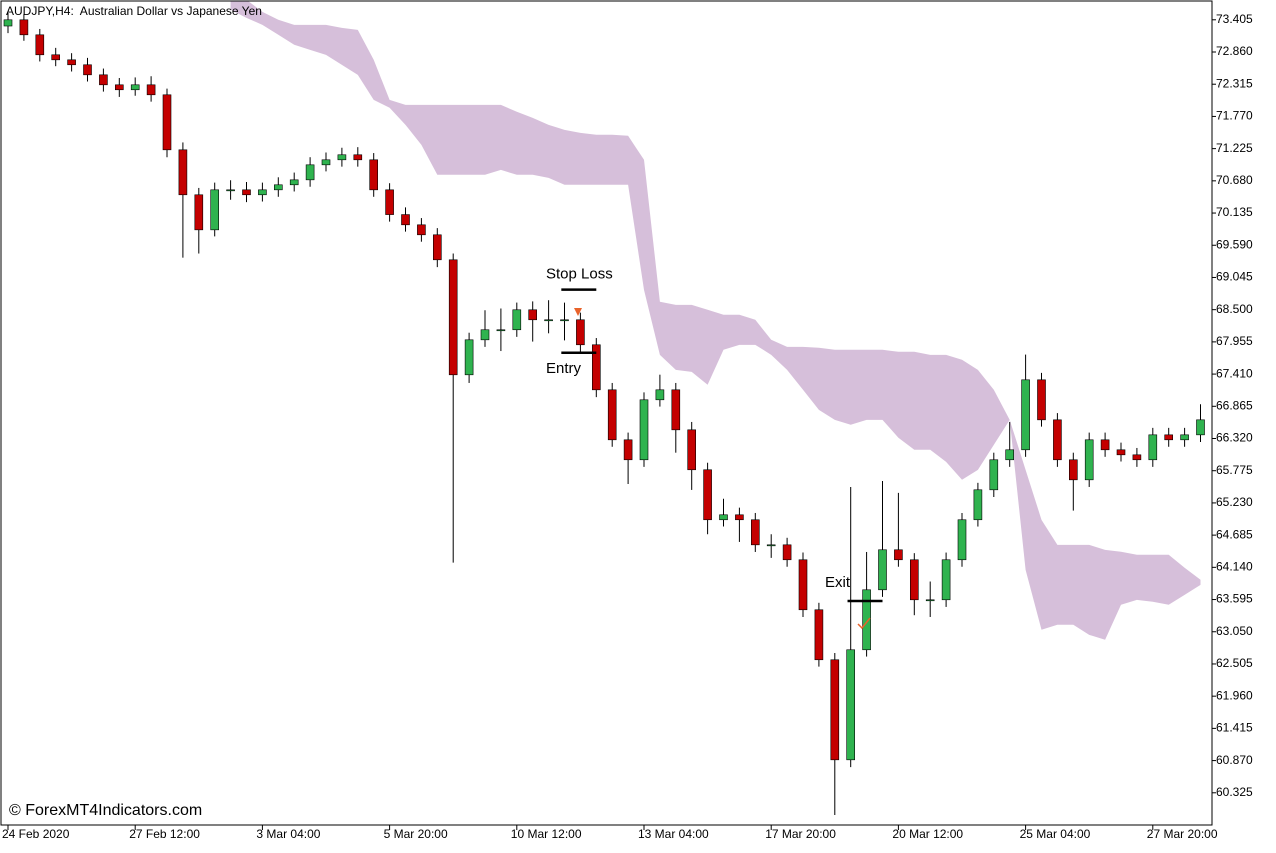 This screenshot has width=1276, height=853. I want to click on y-tick-label: 66.865, so click(1234, 405).